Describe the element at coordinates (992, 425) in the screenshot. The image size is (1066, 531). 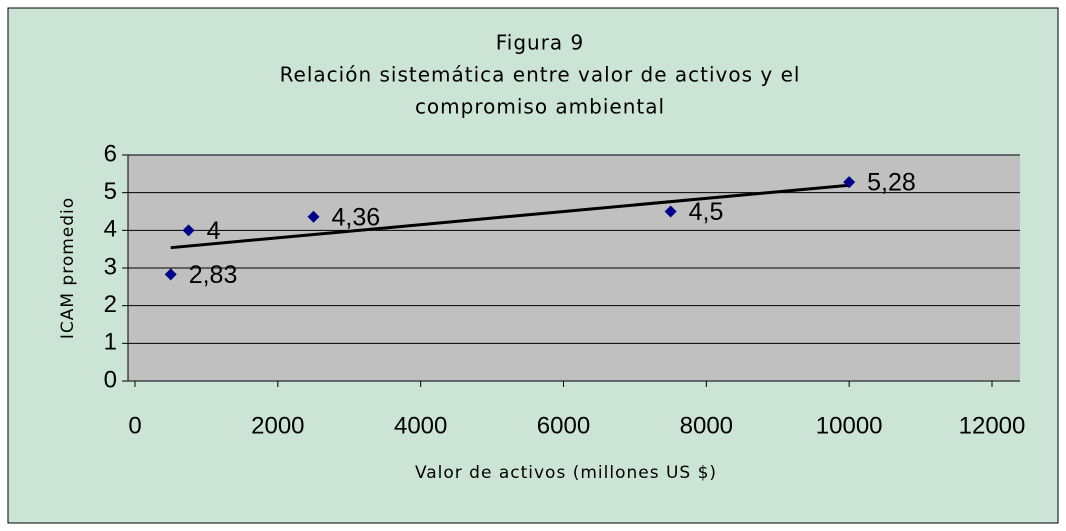
I see `x-tick-label: 12000` at that location.